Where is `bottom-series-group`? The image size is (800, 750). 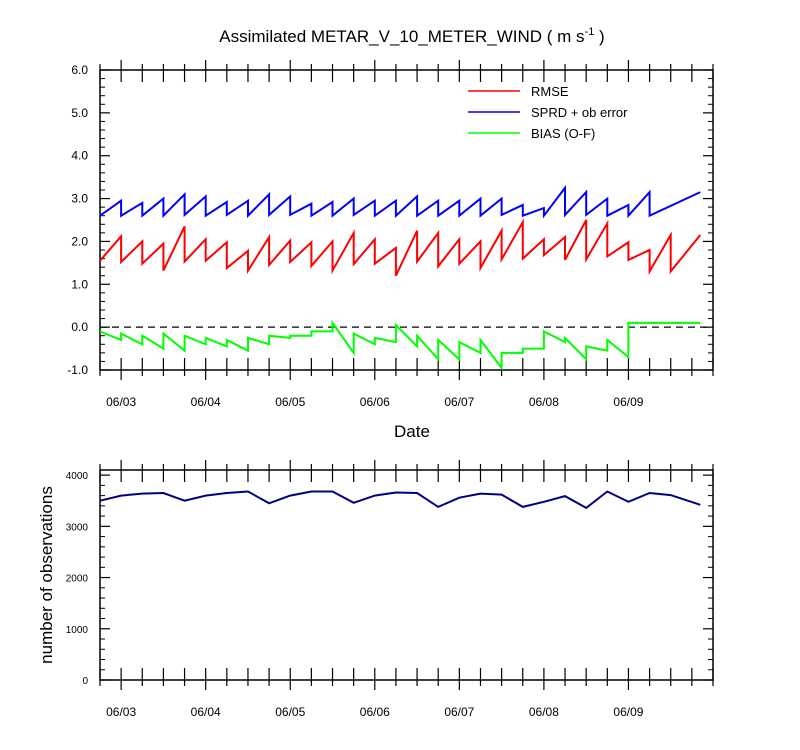
bottom-series-group is located at coordinates (400, 500).